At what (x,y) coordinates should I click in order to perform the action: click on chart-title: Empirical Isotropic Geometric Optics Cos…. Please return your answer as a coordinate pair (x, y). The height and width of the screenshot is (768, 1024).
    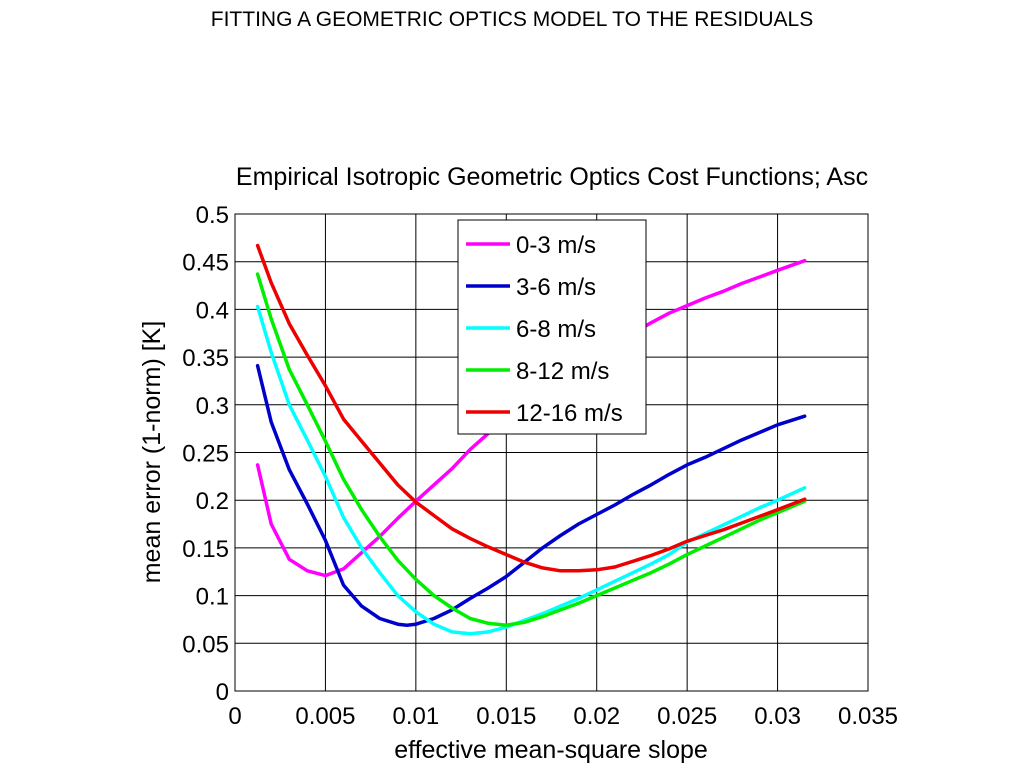
    Looking at the image, I should click on (552, 177).